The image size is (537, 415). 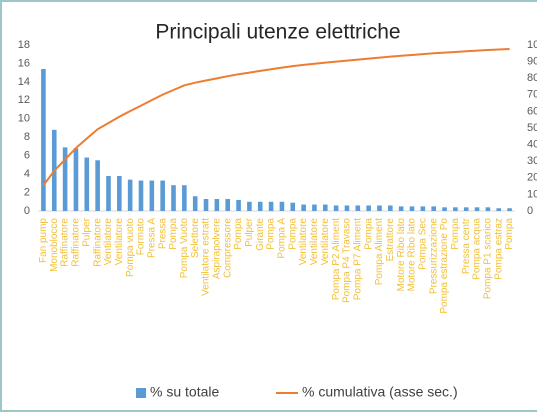 What do you see at coordinates (532, 45) in the screenshot?
I see `y2-tick-label: 100` at bounding box center [532, 45].